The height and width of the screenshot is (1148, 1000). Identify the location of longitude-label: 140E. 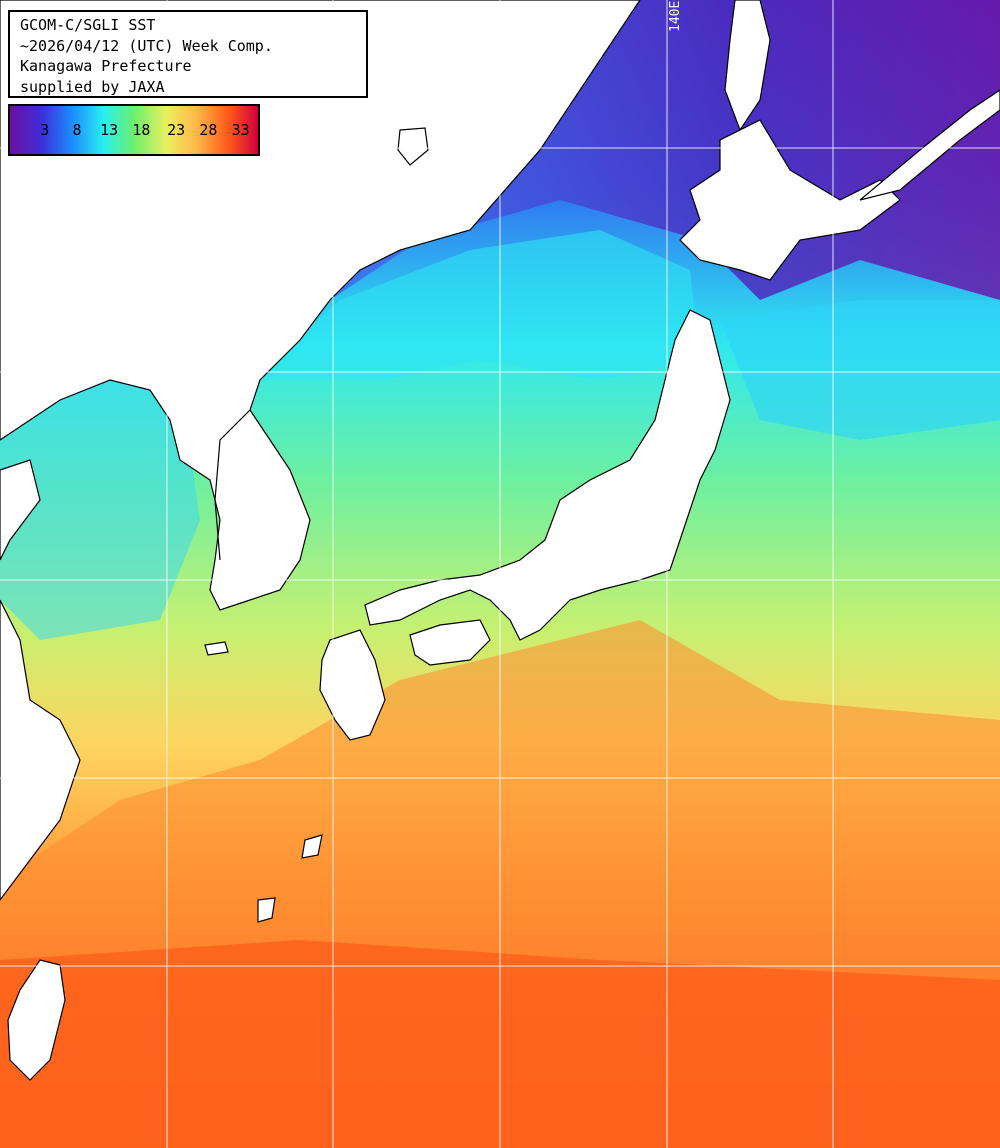
(675, 16).